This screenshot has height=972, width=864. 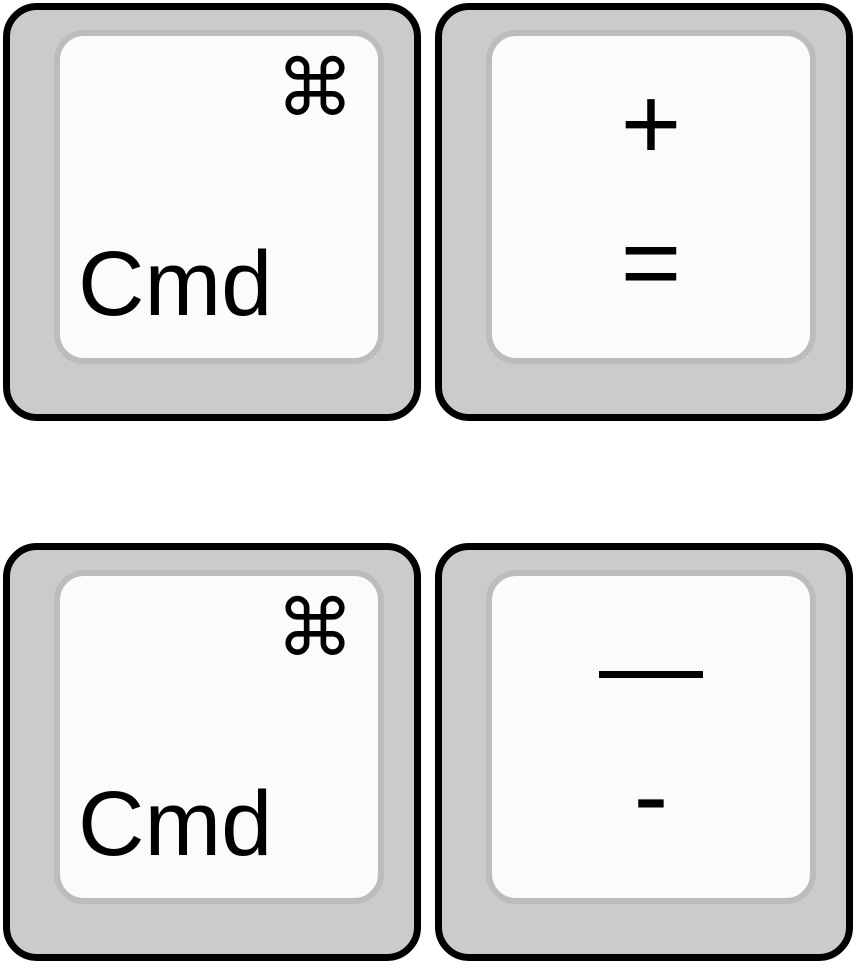 I want to click on equals-legend: =, so click(x=651, y=263).